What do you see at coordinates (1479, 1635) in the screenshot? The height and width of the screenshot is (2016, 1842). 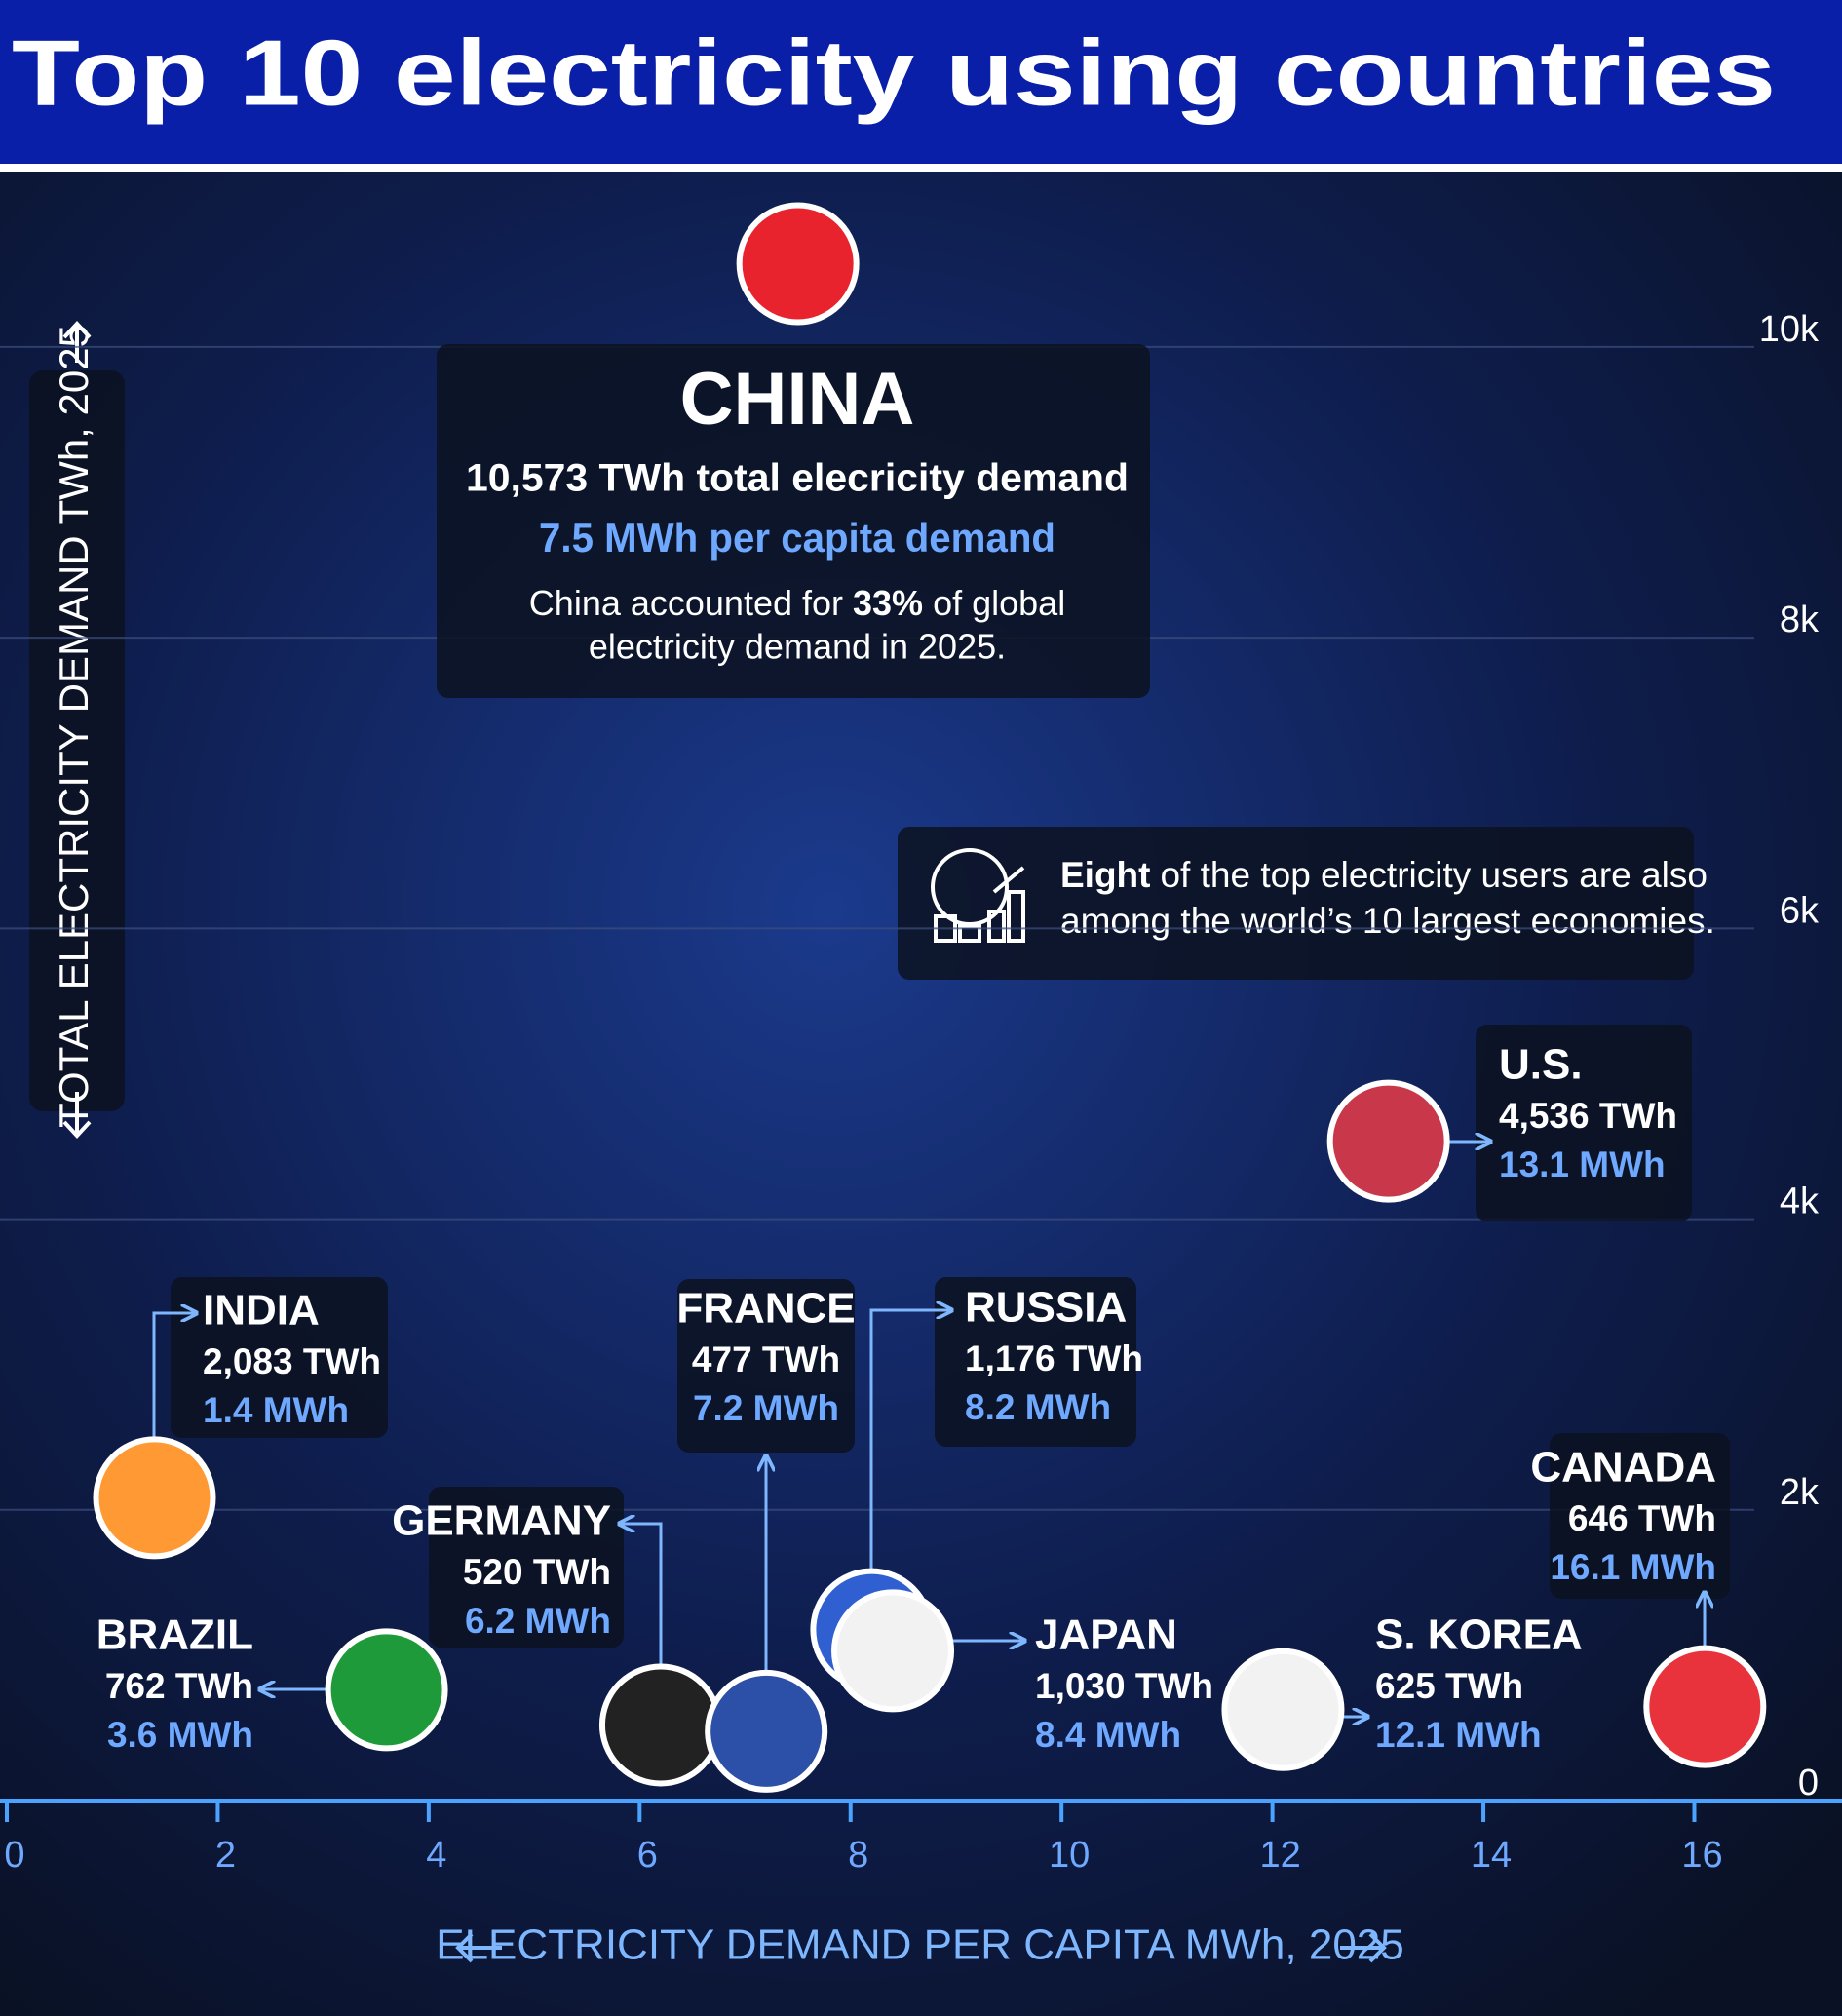 I see `country-name: S. KOREA` at bounding box center [1479, 1635].